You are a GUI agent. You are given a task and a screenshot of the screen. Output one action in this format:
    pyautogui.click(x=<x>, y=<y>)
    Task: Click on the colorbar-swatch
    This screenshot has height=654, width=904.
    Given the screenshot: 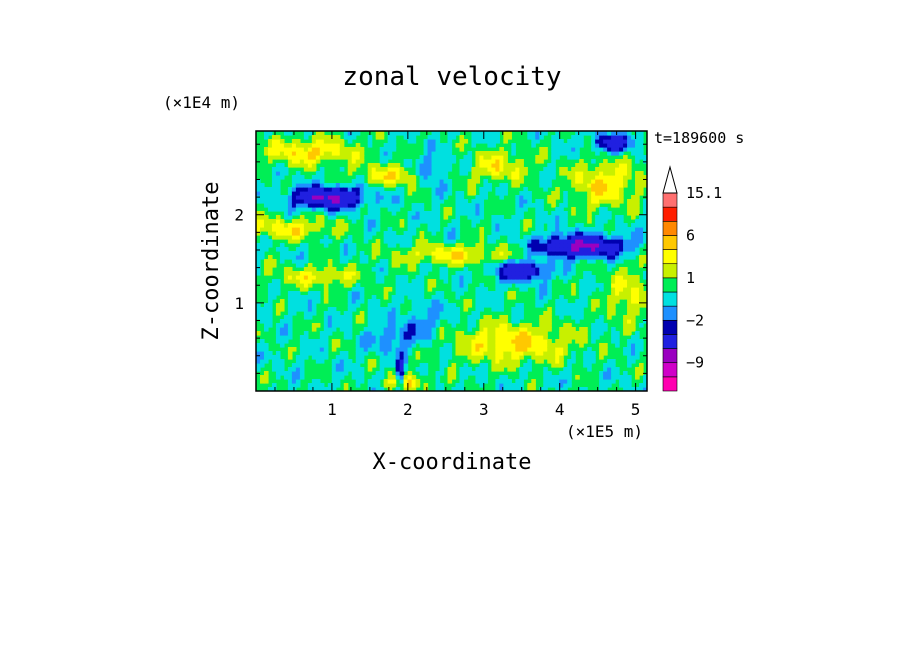 What is the action you would take?
    pyautogui.click(x=670, y=313)
    